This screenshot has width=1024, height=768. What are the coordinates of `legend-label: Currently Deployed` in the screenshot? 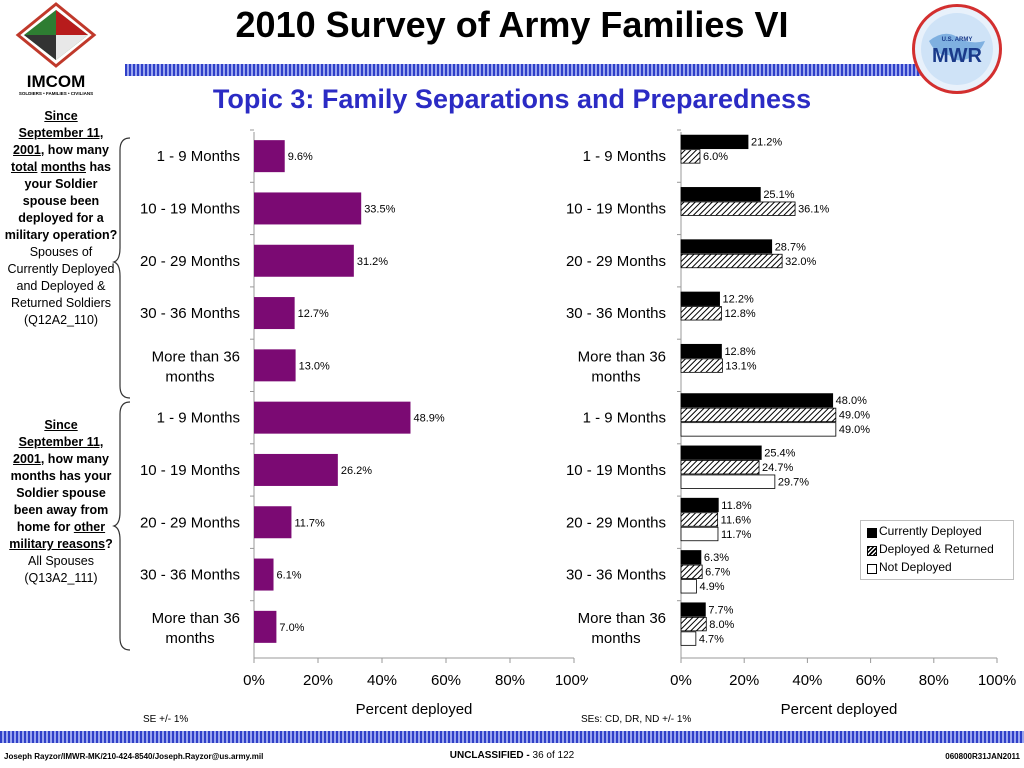 It's located at (930, 531).